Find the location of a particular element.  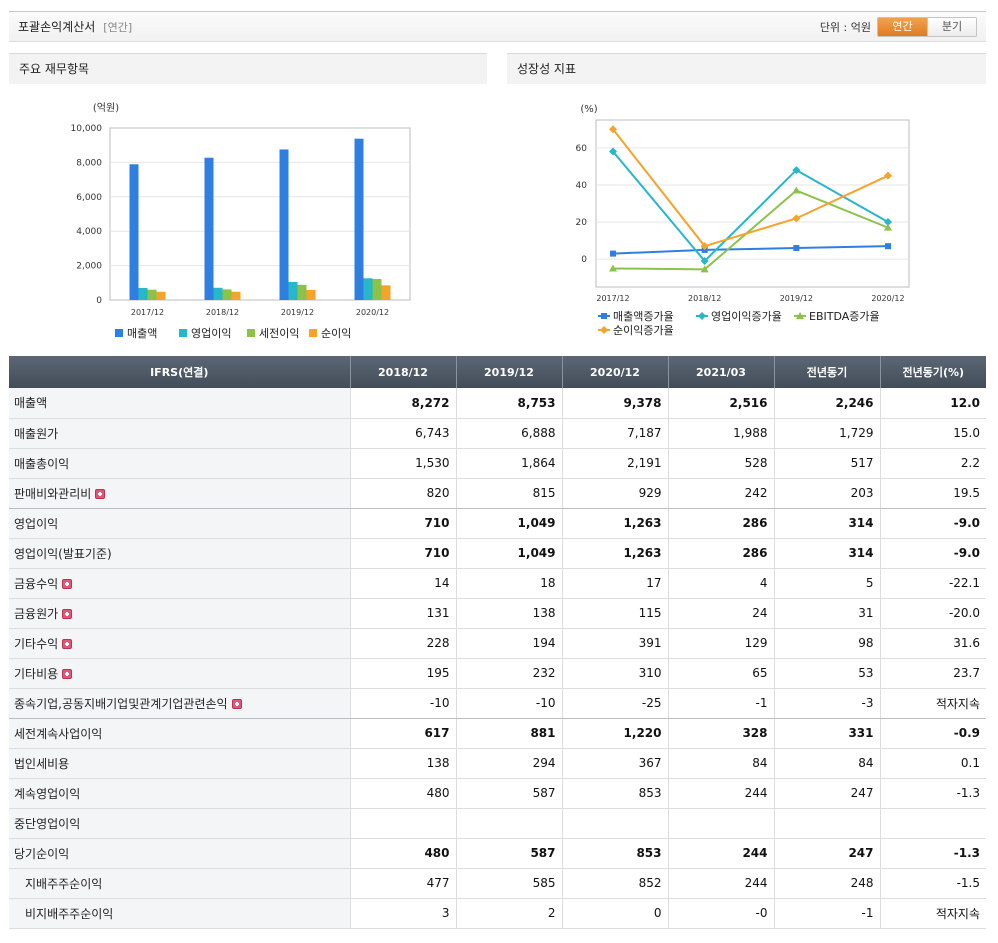

table-cell: 314 is located at coordinates (826, 553).